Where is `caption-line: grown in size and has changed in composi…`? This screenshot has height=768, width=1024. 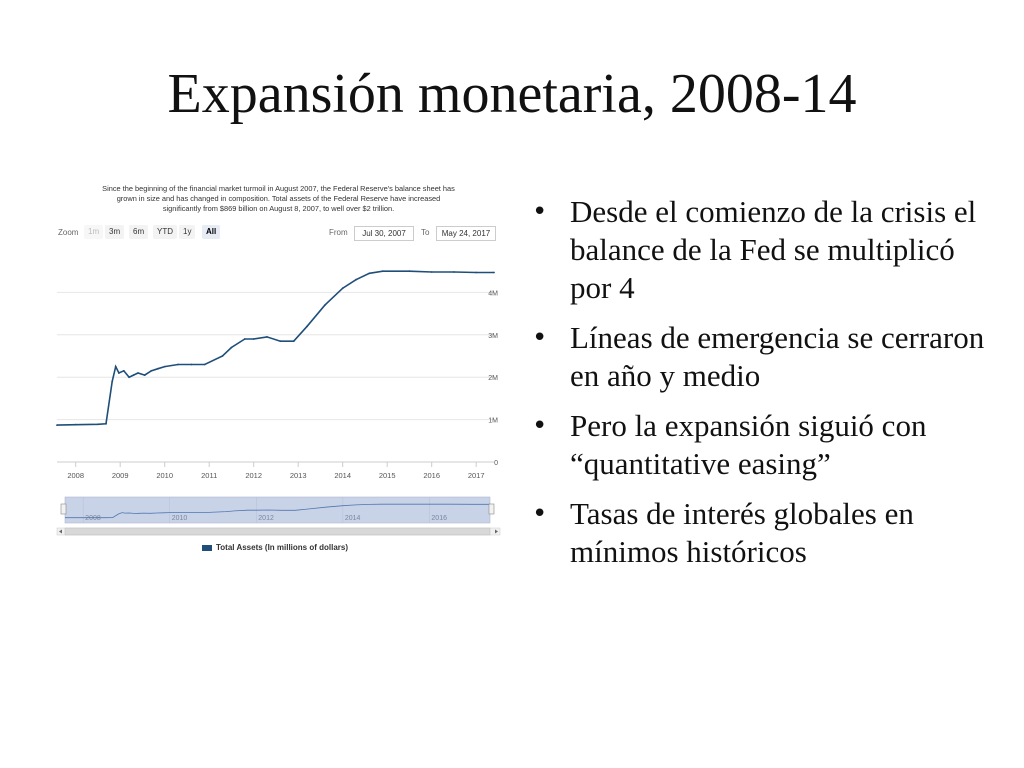 caption-line: grown in size and has changed in composi… is located at coordinates (278, 198).